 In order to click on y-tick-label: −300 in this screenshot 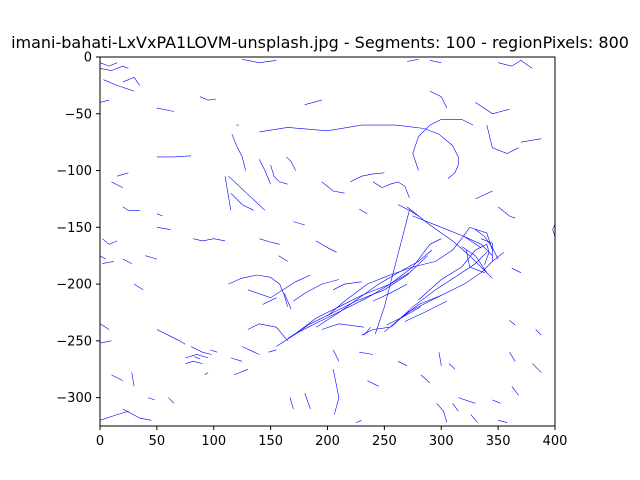, I will do `click(74, 398)`.